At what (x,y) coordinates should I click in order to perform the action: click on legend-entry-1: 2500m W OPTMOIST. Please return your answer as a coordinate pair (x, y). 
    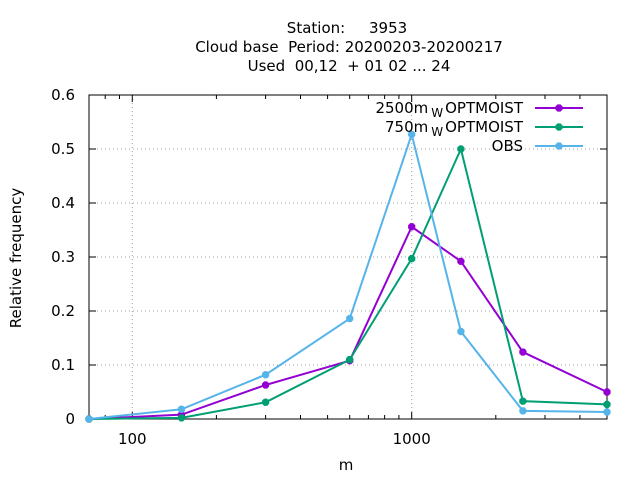
    Looking at the image, I should click on (479, 109).